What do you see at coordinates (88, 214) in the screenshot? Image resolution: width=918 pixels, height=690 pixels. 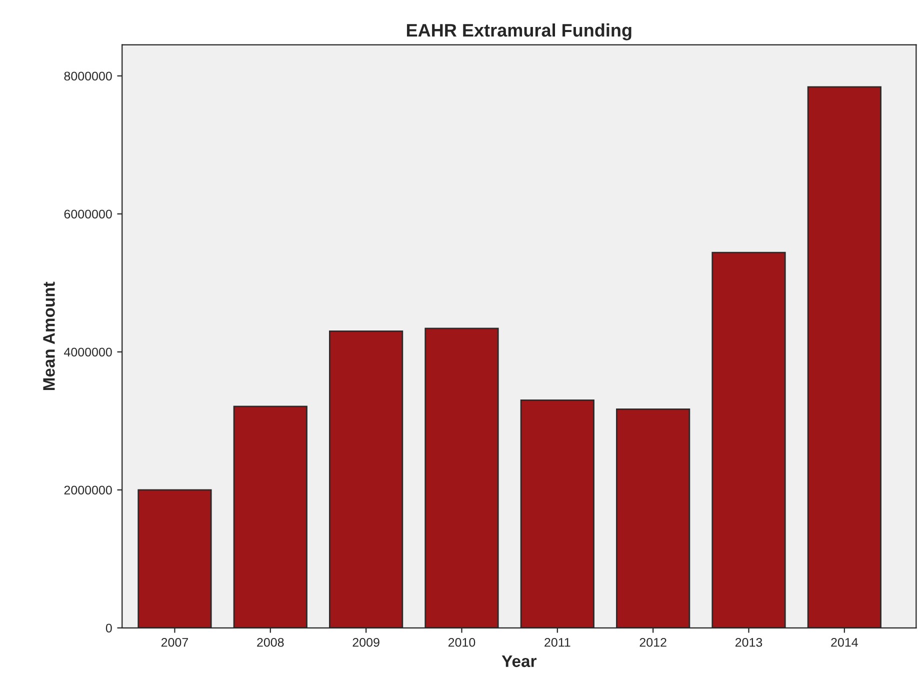 I see `y-tick-label: 6000000` at bounding box center [88, 214].